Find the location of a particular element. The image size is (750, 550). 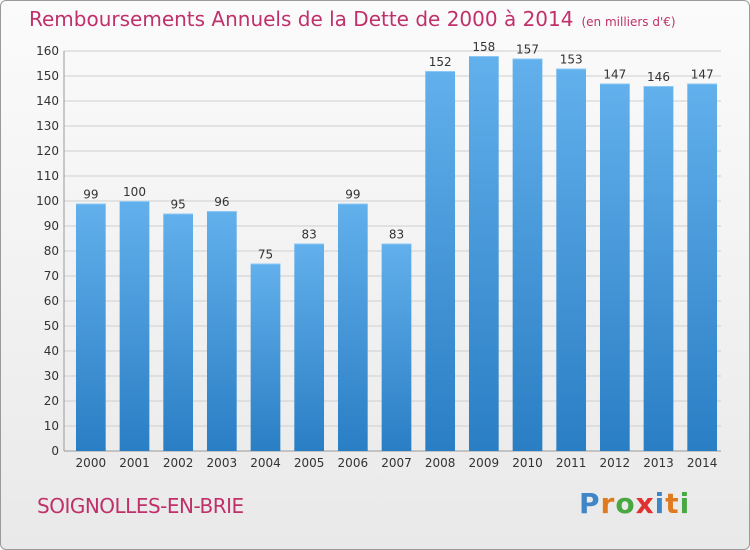

proxiti-logo: Proxiti is located at coordinates (634, 503).